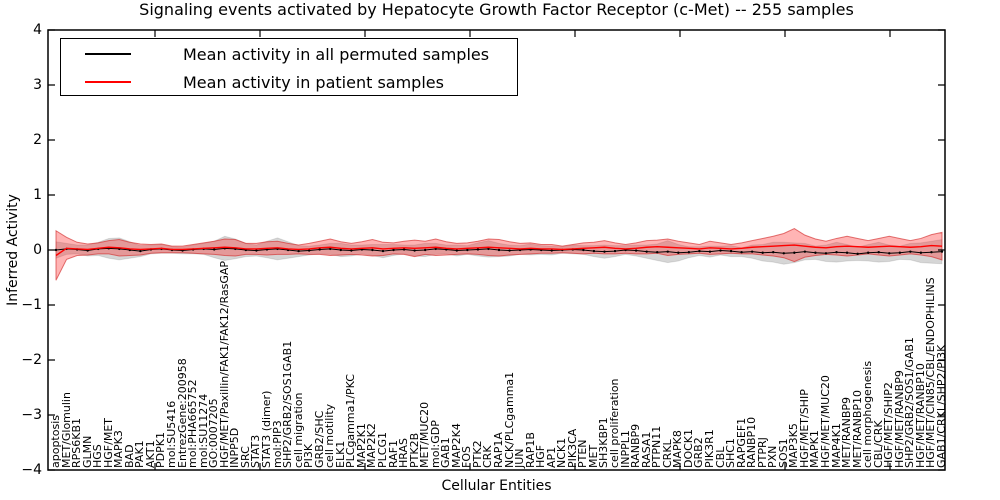  I want to click on y-tick-label: −3, so click(31, 415).